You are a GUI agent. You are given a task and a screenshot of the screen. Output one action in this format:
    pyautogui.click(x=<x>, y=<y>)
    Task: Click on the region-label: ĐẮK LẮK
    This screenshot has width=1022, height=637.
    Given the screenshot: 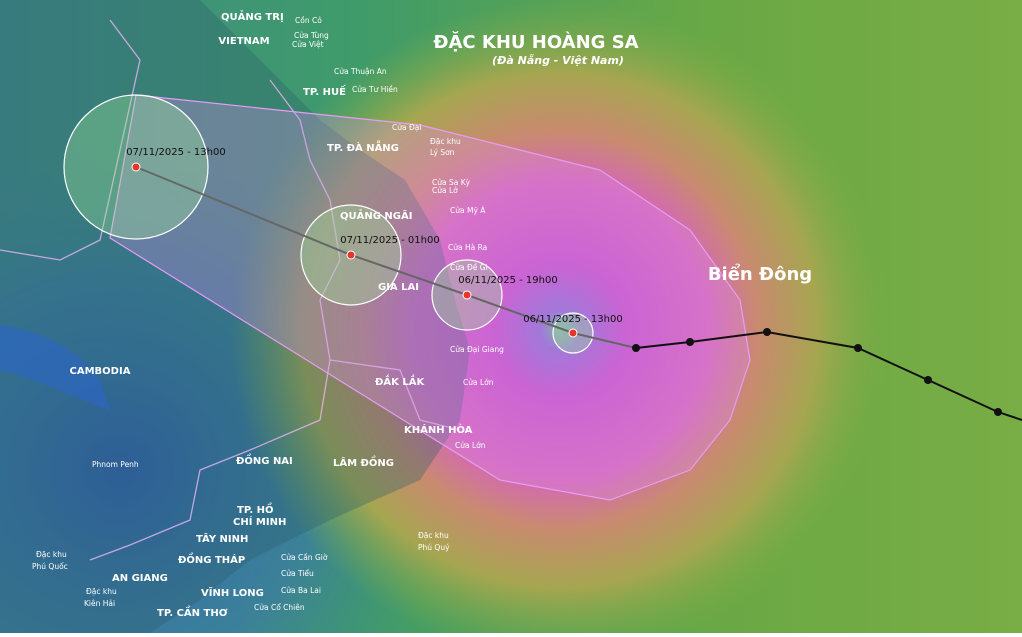 What is the action you would take?
    pyautogui.click(x=400, y=380)
    